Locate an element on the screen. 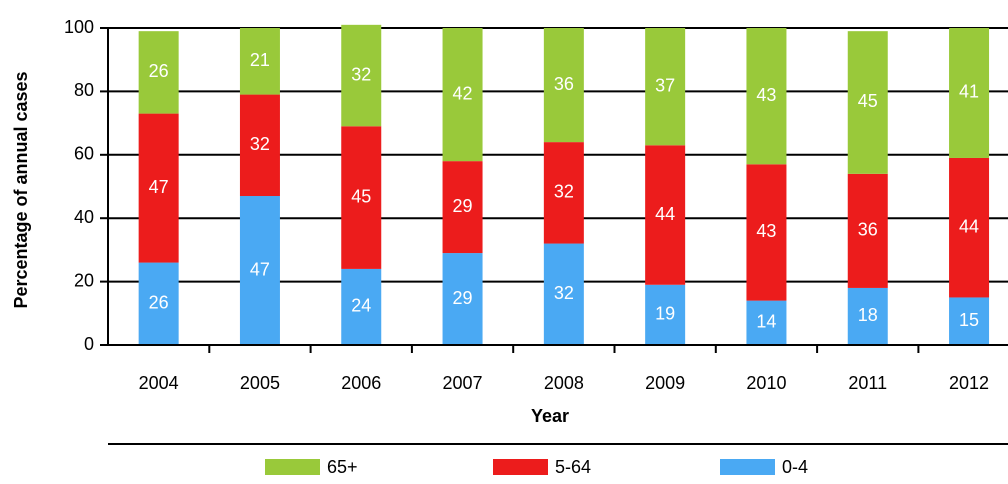 The width and height of the screenshot is (1008, 484). y-tick-label: 0 is located at coordinates (89, 344).